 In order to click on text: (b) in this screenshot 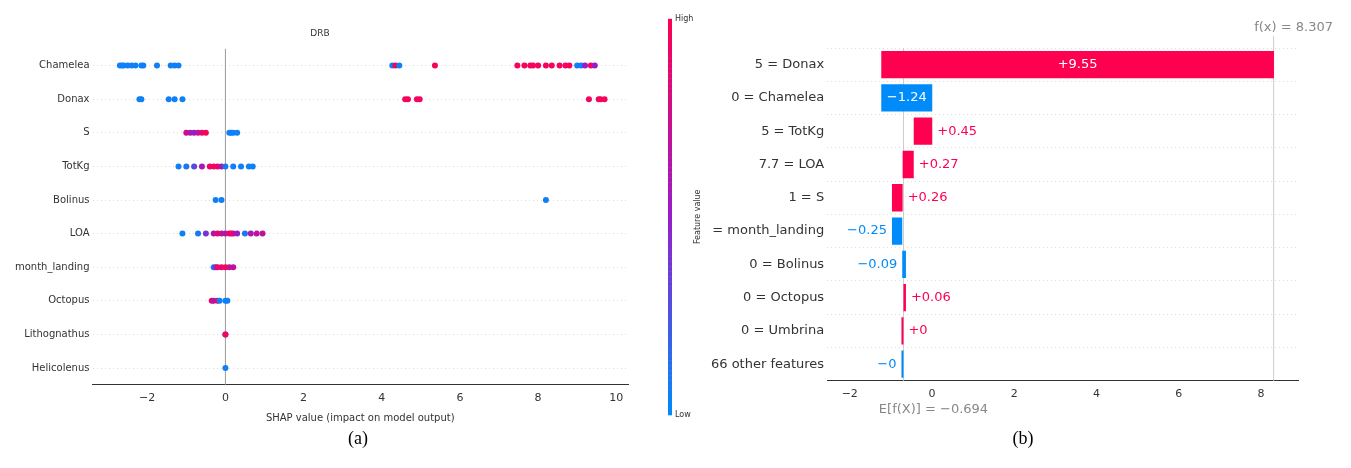, I will do `click(1023, 438)`.